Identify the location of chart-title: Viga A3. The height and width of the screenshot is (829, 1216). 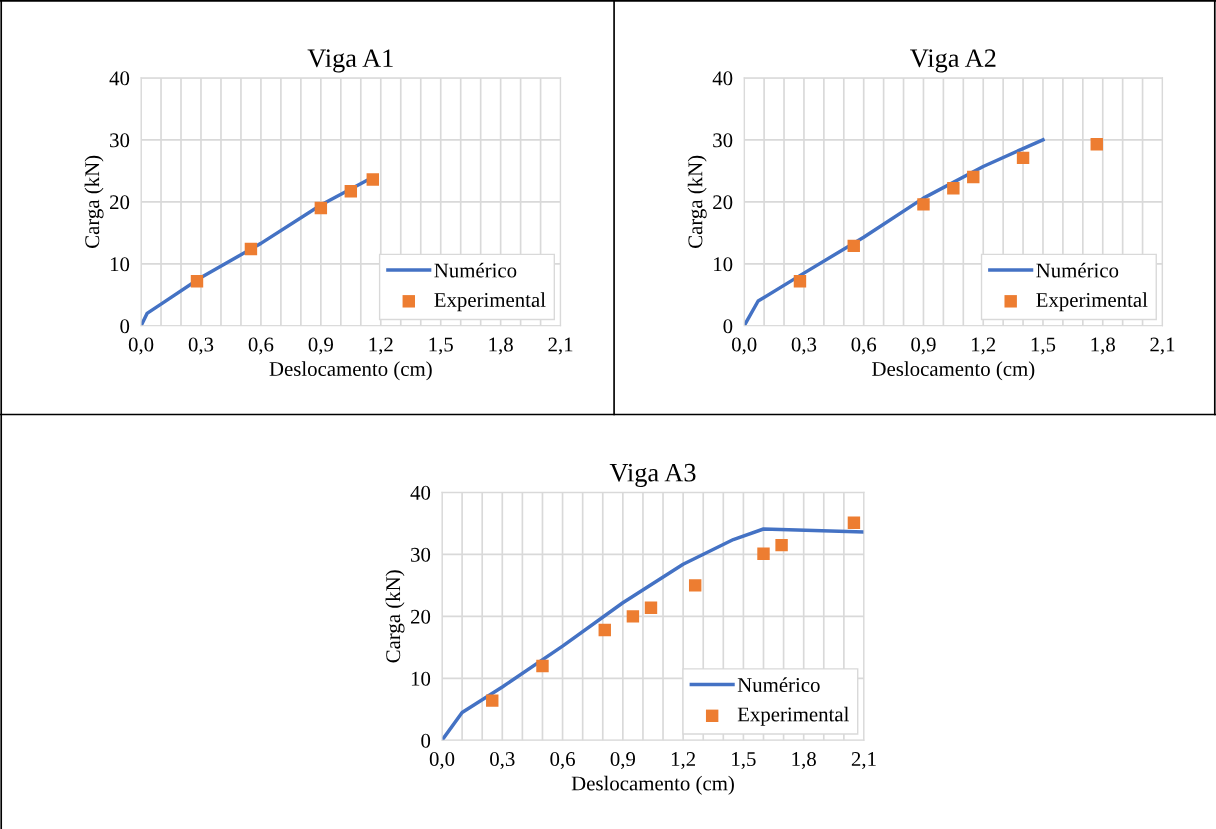
(652, 475).